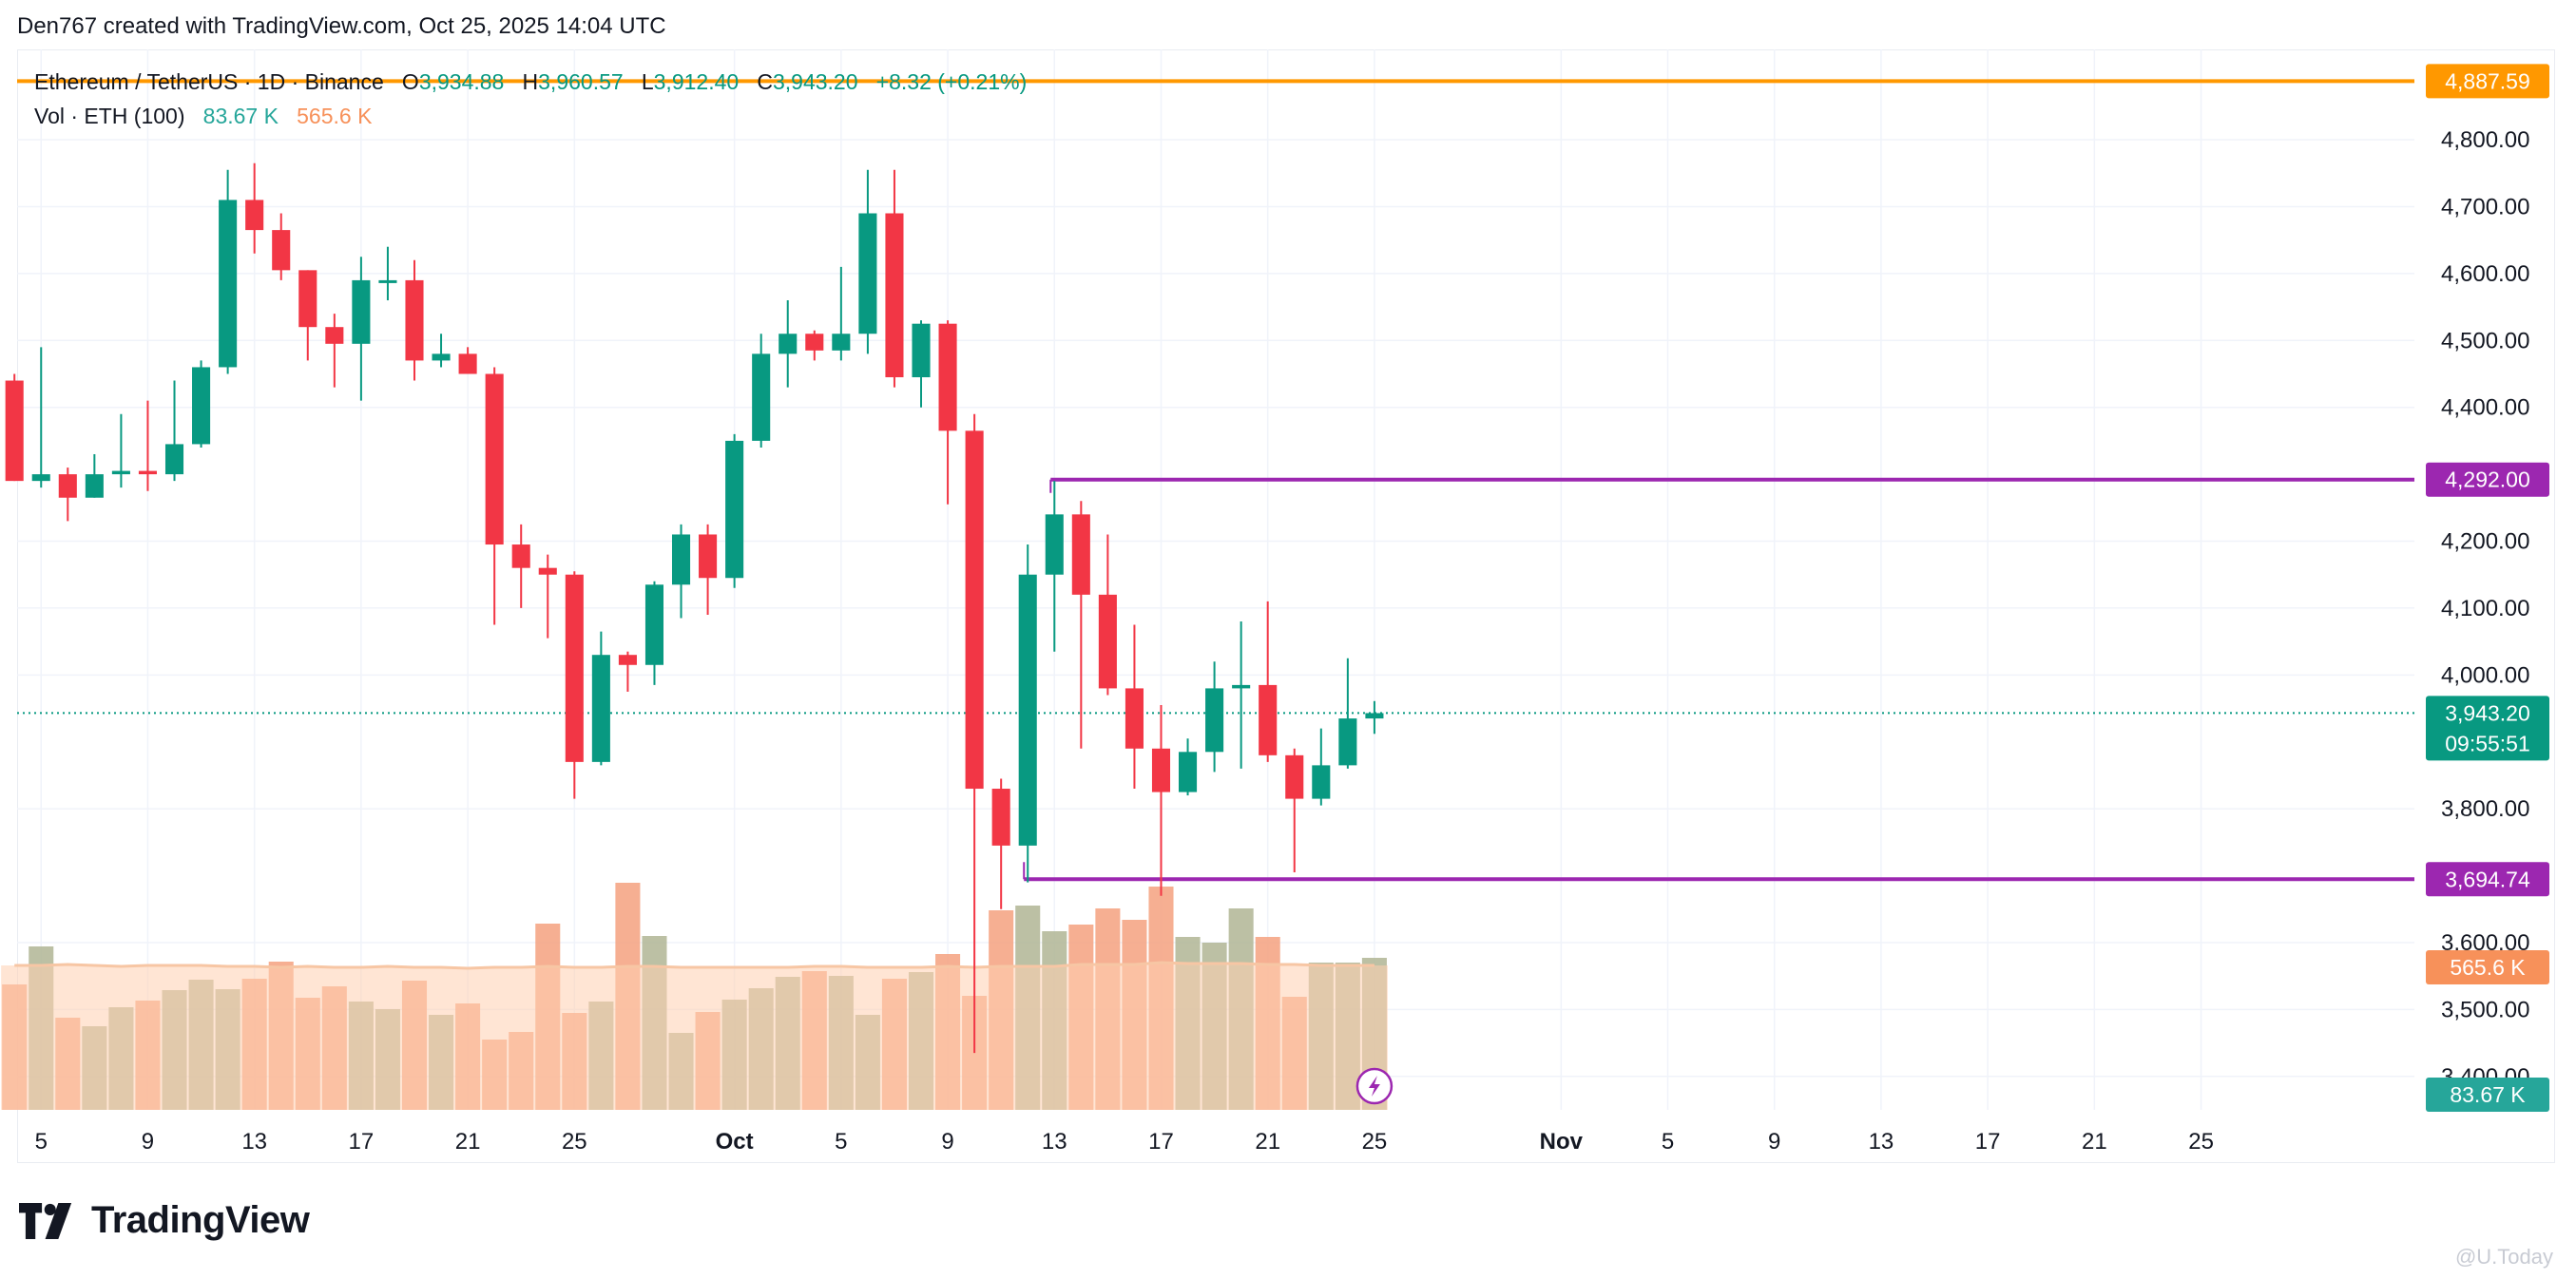 The image size is (2576, 1279). I want to click on volume-ma-value: 565.6 K, so click(335, 116).